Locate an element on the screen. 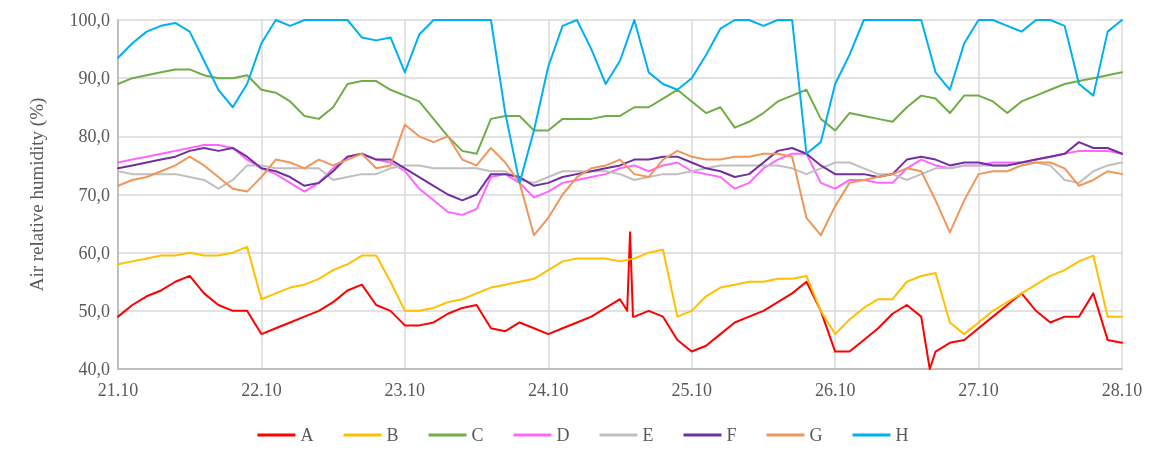  y-axis-title: Air relative humidity (%) is located at coordinates (37, 194).